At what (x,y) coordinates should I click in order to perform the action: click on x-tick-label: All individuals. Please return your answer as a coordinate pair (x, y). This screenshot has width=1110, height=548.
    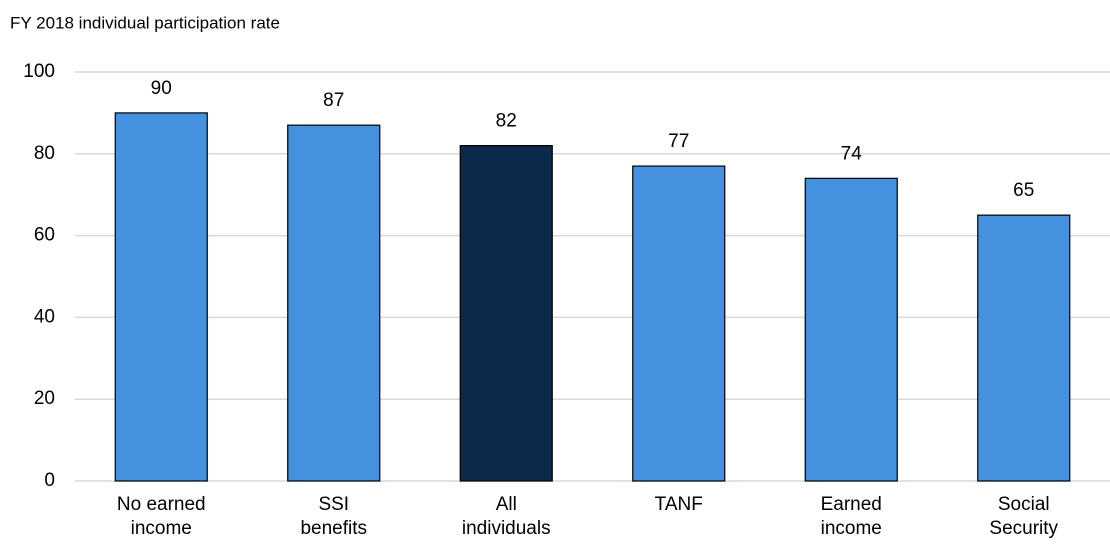
    Looking at the image, I should click on (506, 516).